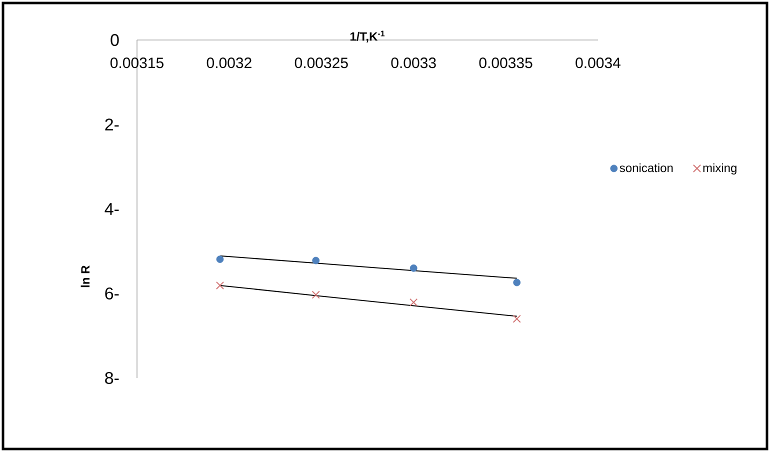 This screenshot has width=772, height=452. Describe the element at coordinates (114, 40) in the screenshot. I see `y-tick-label: 0` at that location.